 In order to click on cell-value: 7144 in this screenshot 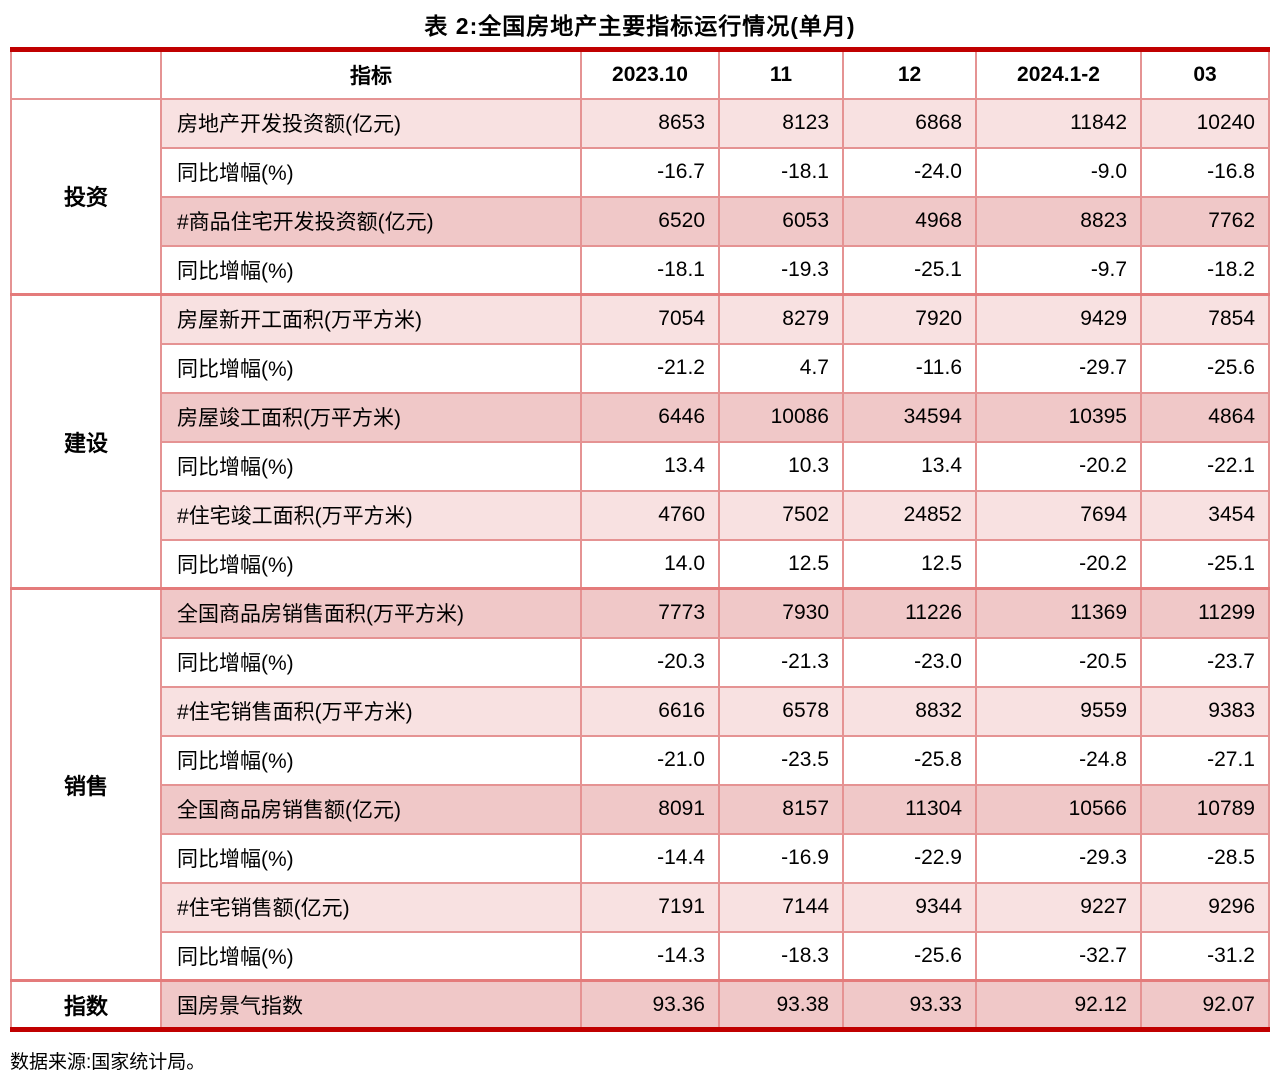, I will do `click(781, 907)`.